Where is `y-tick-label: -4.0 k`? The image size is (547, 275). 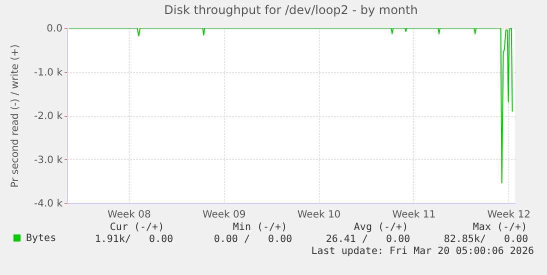
y-tick-label: -4.0 k is located at coordinates (48, 204).